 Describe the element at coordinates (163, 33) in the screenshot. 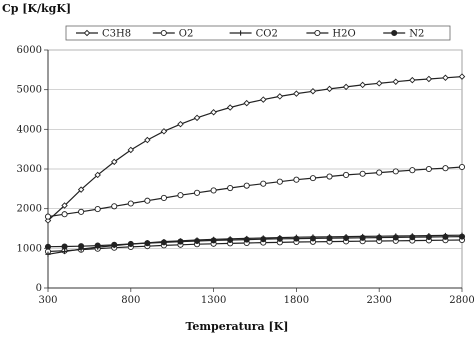

I see `legend-marker-o2` at that location.